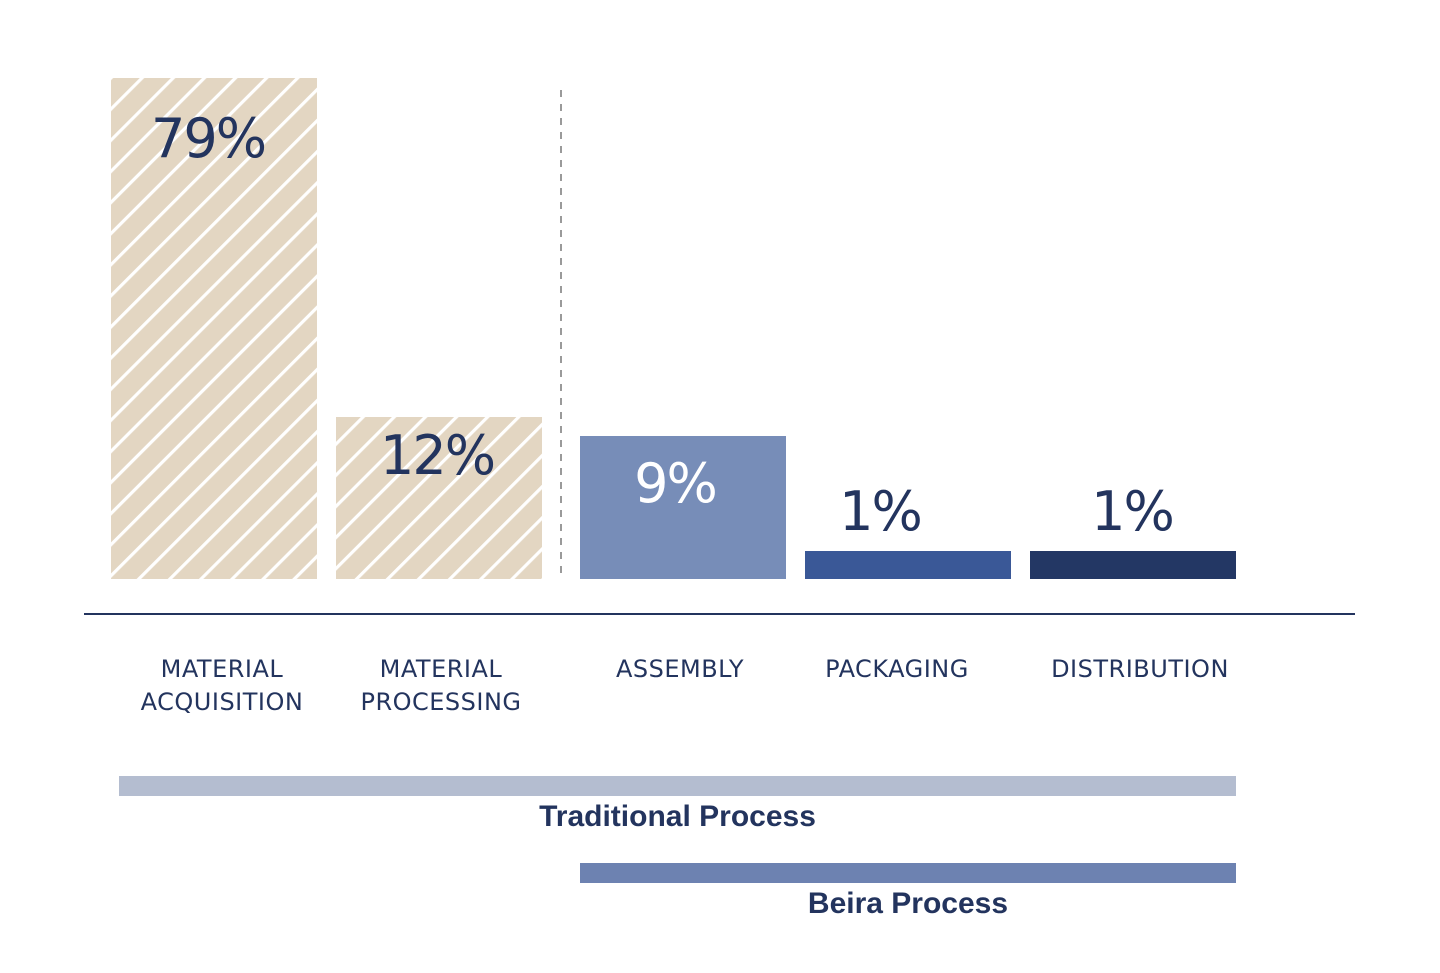  I want to click on process-range-label-beira-process: Beira Process, so click(908, 903).